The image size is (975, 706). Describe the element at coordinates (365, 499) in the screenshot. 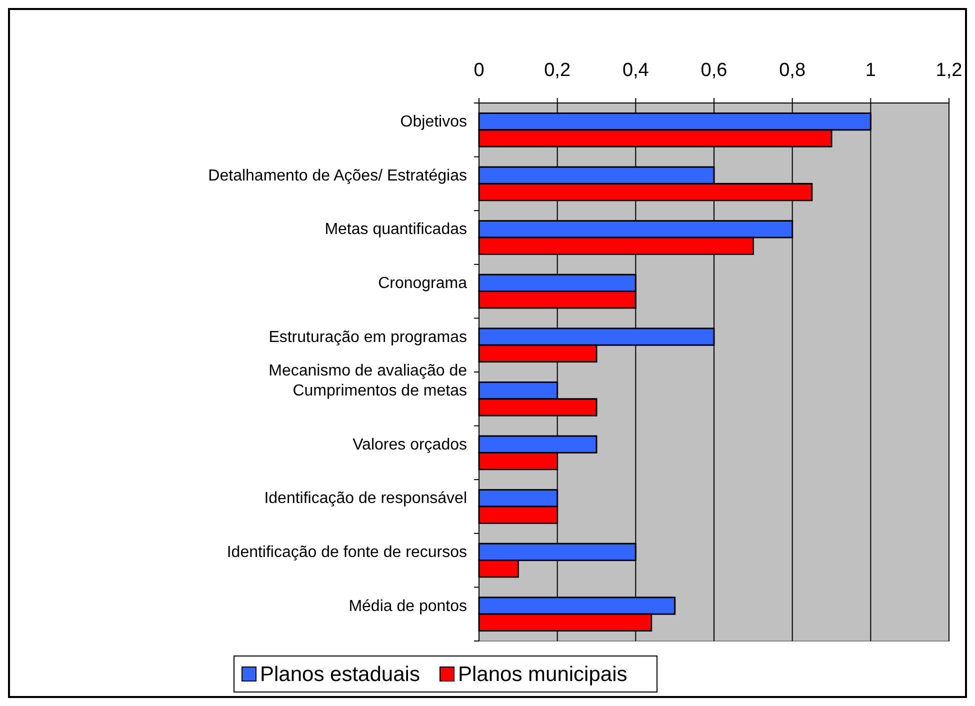

I see `y-tick-label: Identificação de responsável` at that location.